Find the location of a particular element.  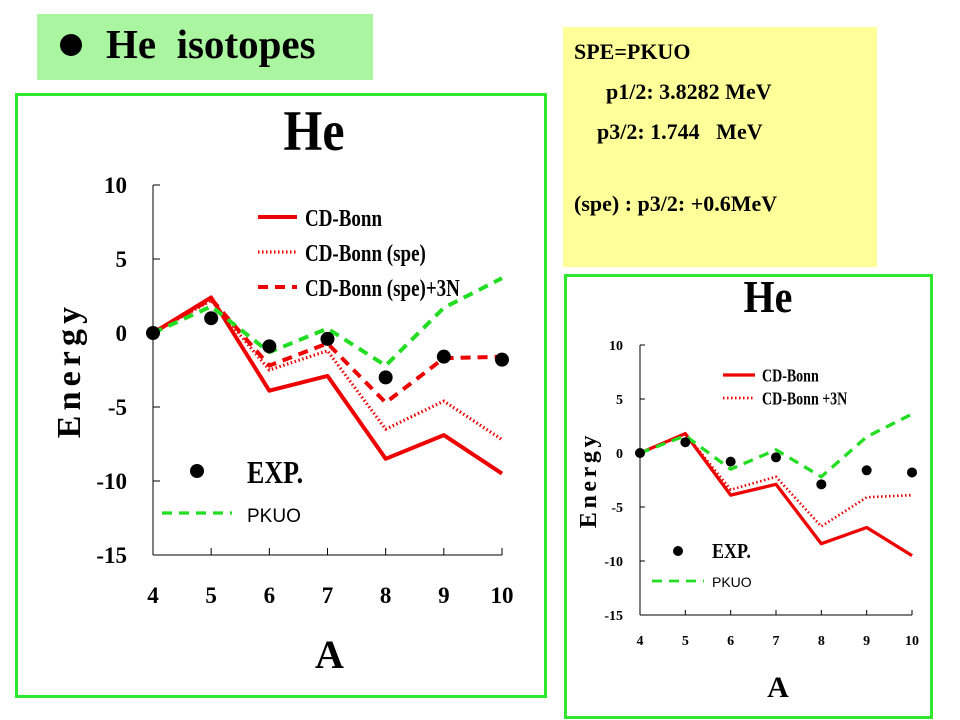

info-line-p32: p3/2: 1.744 MeV is located at coordinates (680, 131).